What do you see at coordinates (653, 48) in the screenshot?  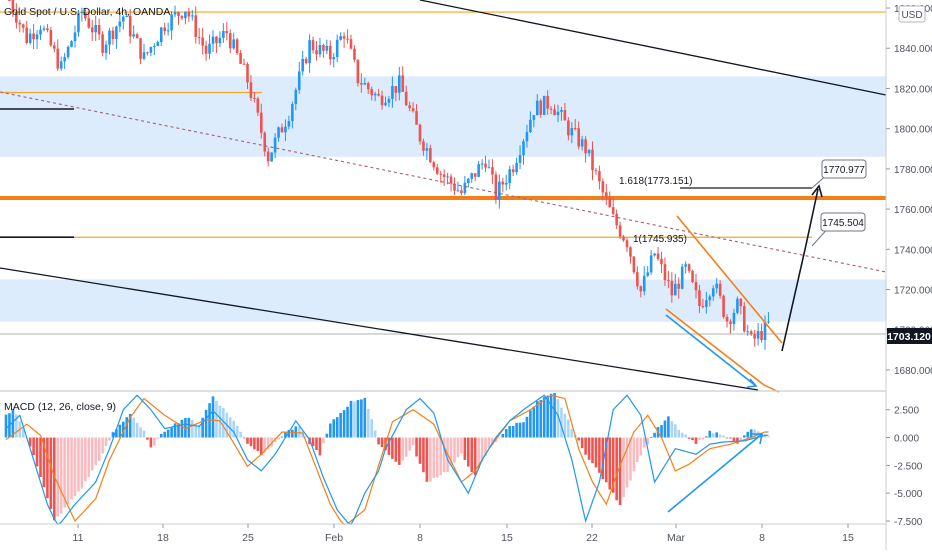 I see `descending-trendline-upper` at bounding box center [653, 48].